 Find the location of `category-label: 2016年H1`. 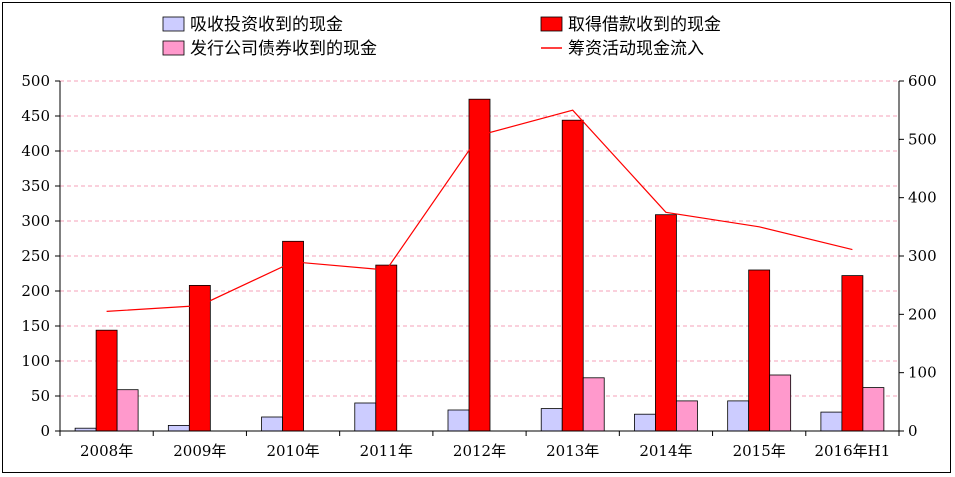

category-label: 2016年H1 is located at coordinates (852, 451).